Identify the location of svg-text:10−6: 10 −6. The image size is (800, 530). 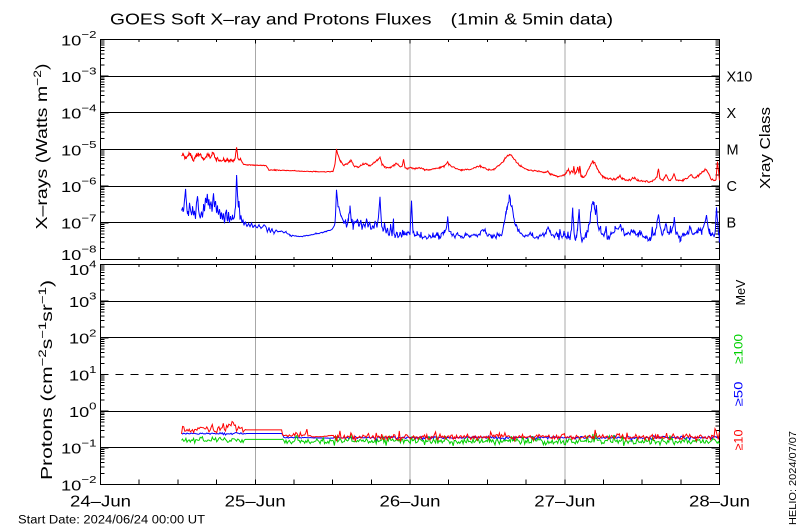
(79, 186).